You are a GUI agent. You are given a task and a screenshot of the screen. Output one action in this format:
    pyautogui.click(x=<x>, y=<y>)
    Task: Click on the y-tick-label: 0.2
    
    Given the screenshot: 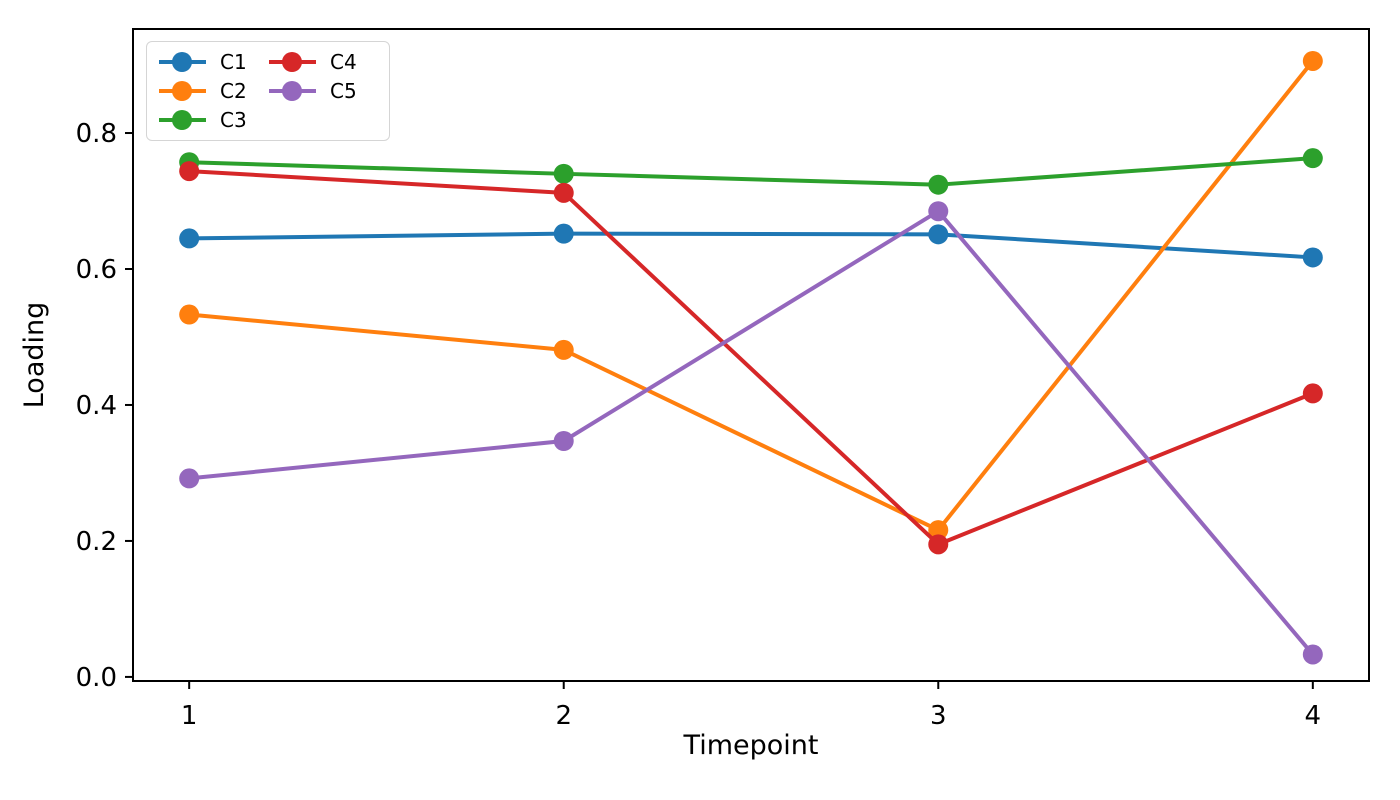 What is the action you would take?
    pyautogui.click(x=96, y=542)
    